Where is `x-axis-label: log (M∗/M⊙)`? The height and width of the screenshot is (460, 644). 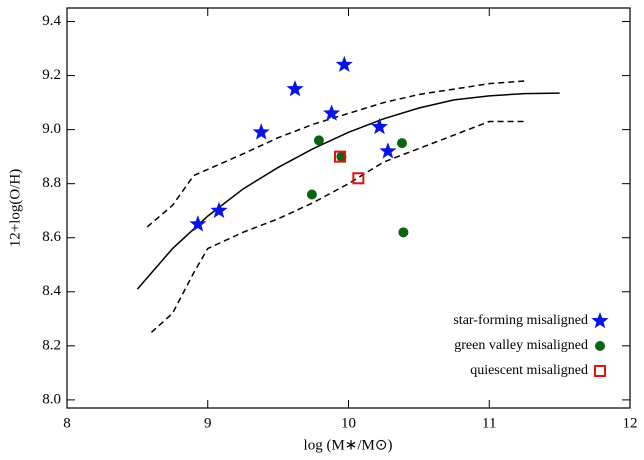
x-axis-label: log (M∗/M⊙) is located at coordinates (348, 445).